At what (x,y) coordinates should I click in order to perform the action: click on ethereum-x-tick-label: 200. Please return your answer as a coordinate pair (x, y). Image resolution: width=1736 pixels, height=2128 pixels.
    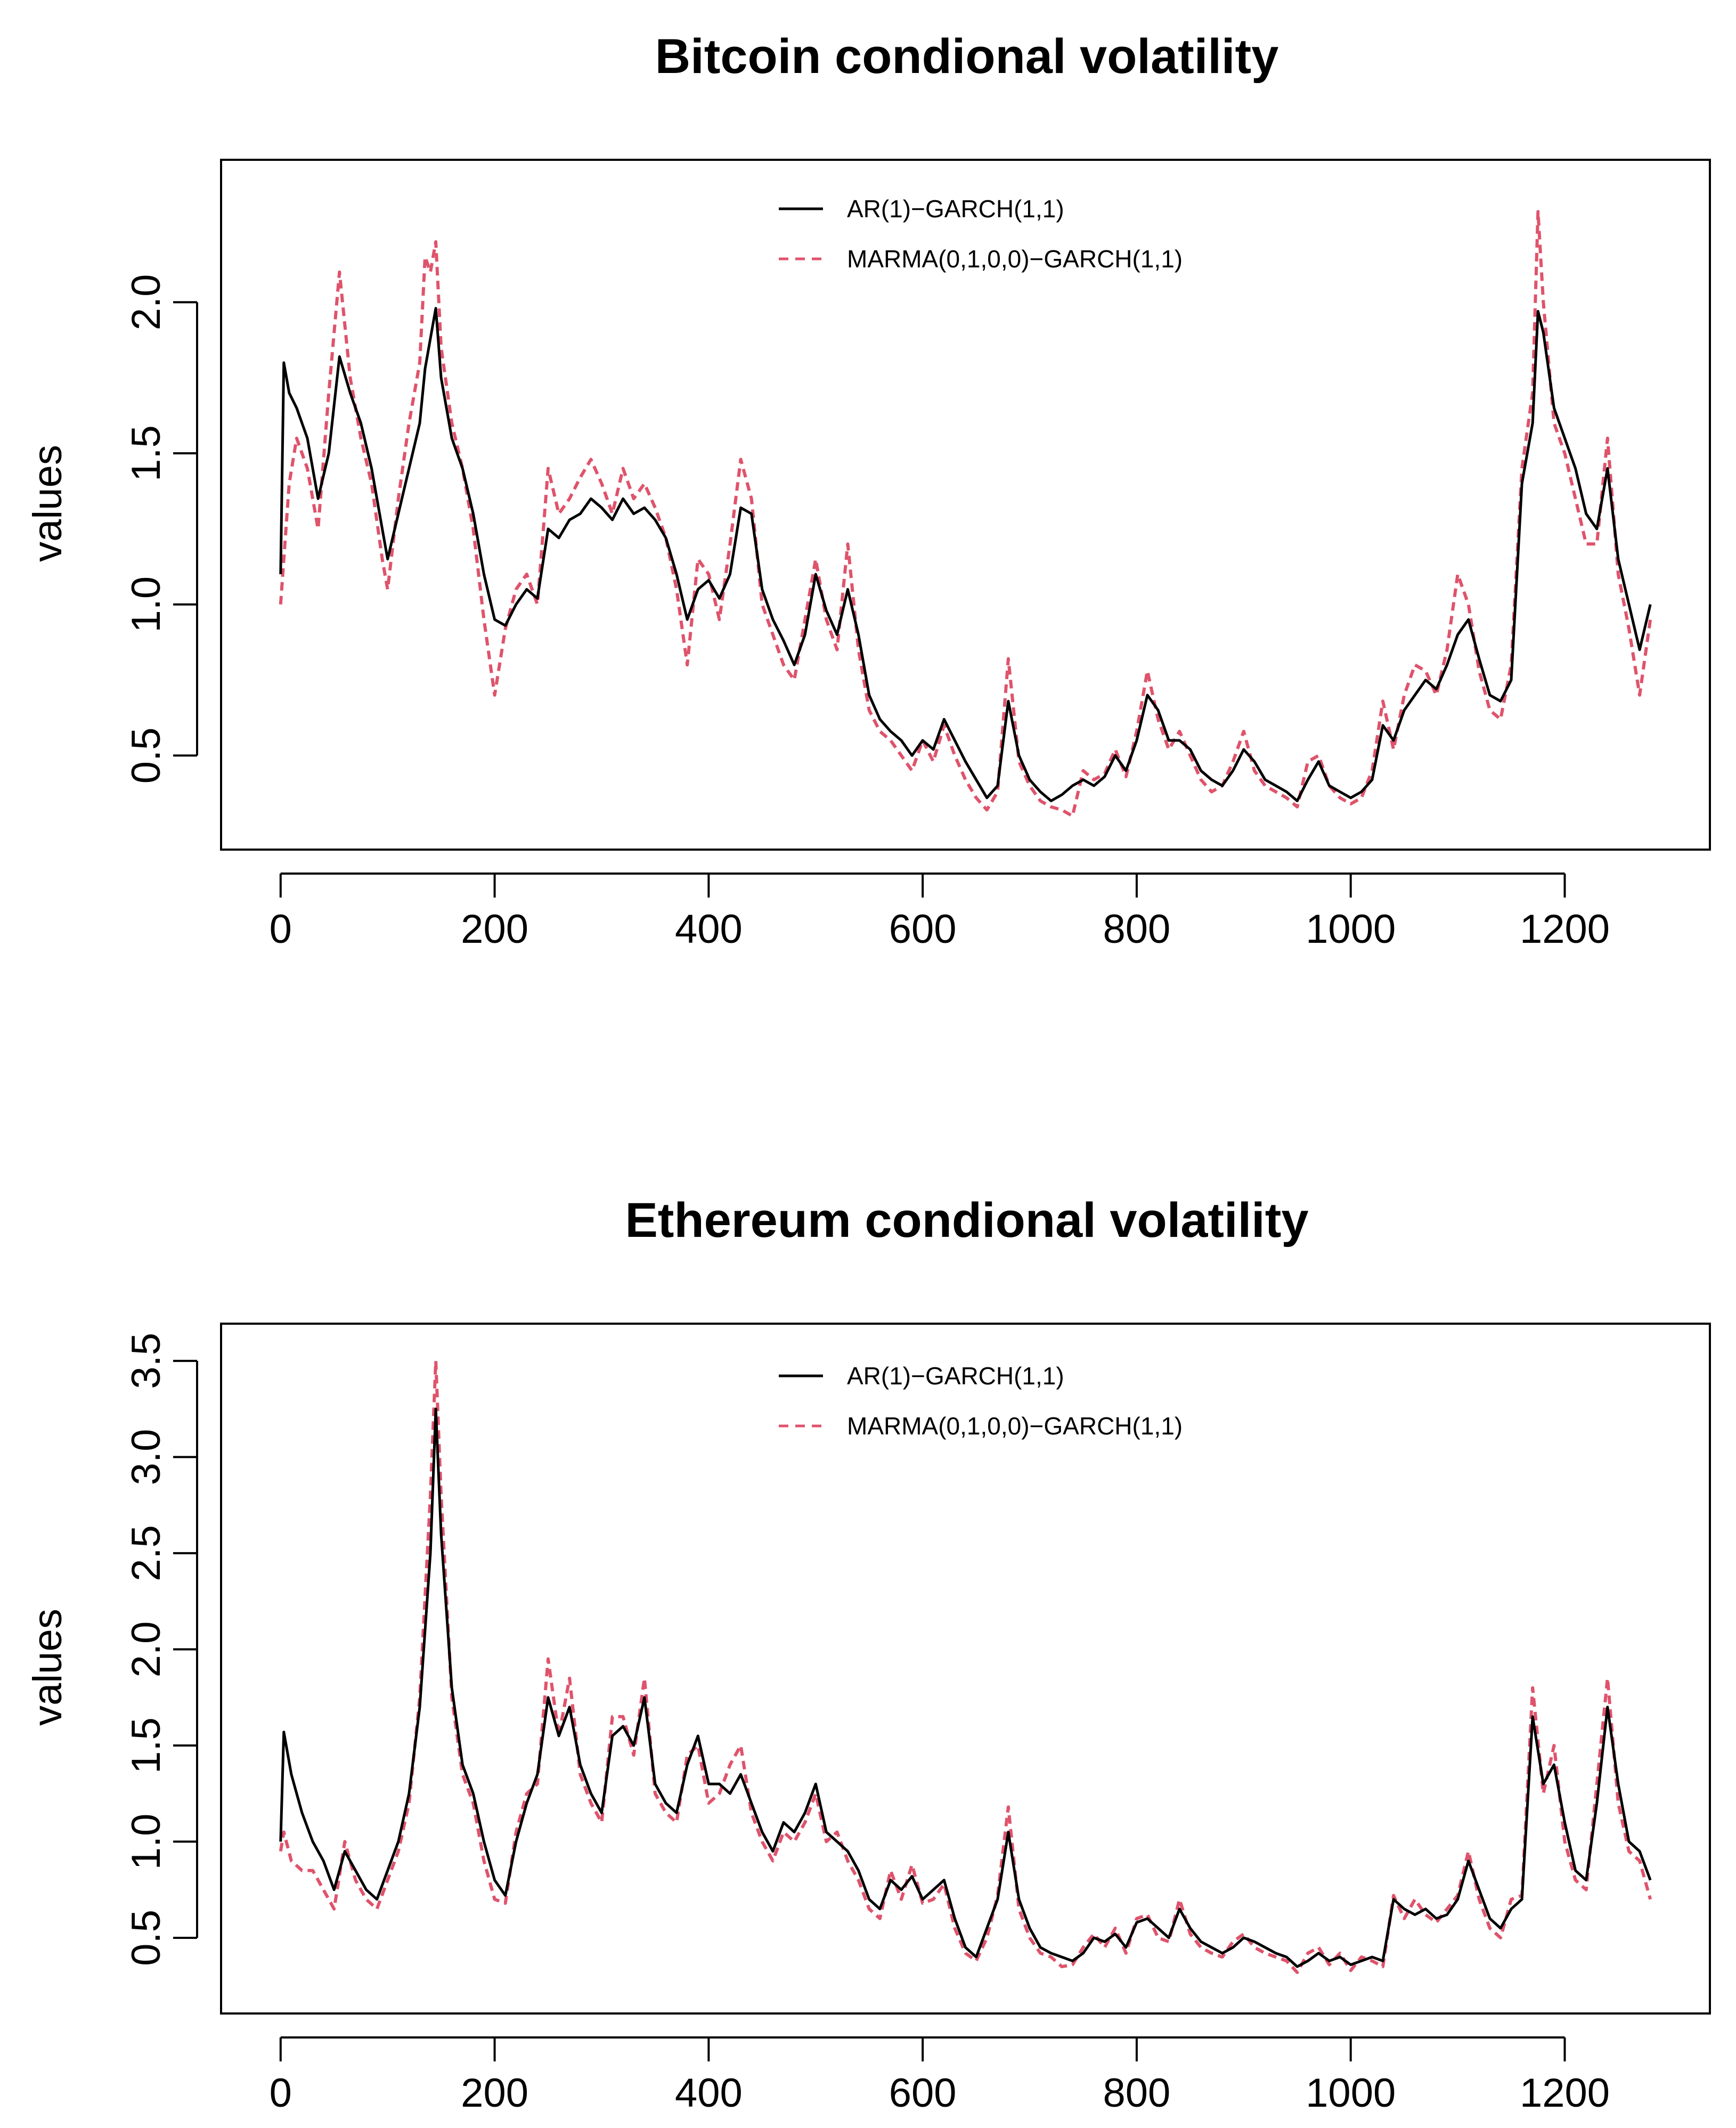
    Looking at the image, I should click on (494, 2093).